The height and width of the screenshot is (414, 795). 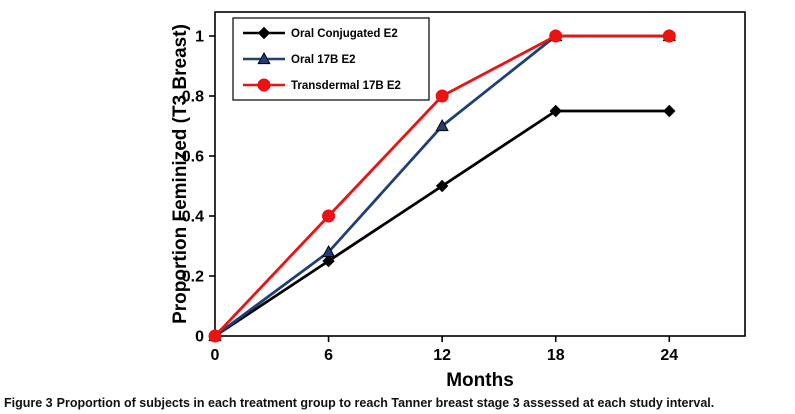 What do you see at coordinates (669, 355) in the screenshot?
I see `x-tick-label: 24` at bounding box center [669, 355].